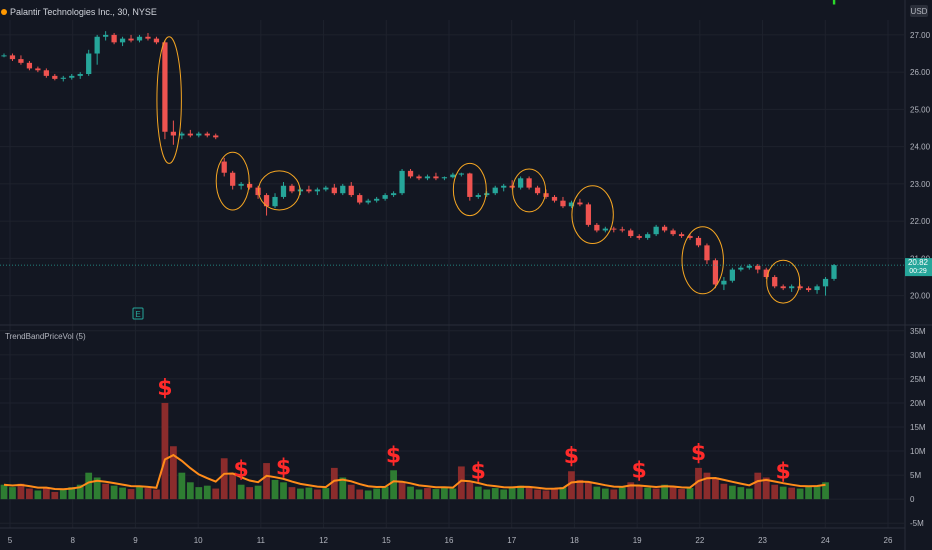 This screenshot has width=932, height=550. What do you see at coordinates (919, 11) in the screenshot?
I see `currency-badge` at bounding box center [919, 11].